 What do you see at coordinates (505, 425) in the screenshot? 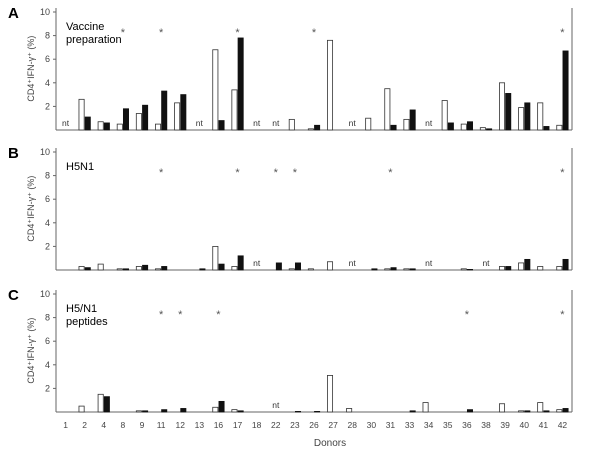
I see `x-tick-label: 39` at bounding box center [505, 425].